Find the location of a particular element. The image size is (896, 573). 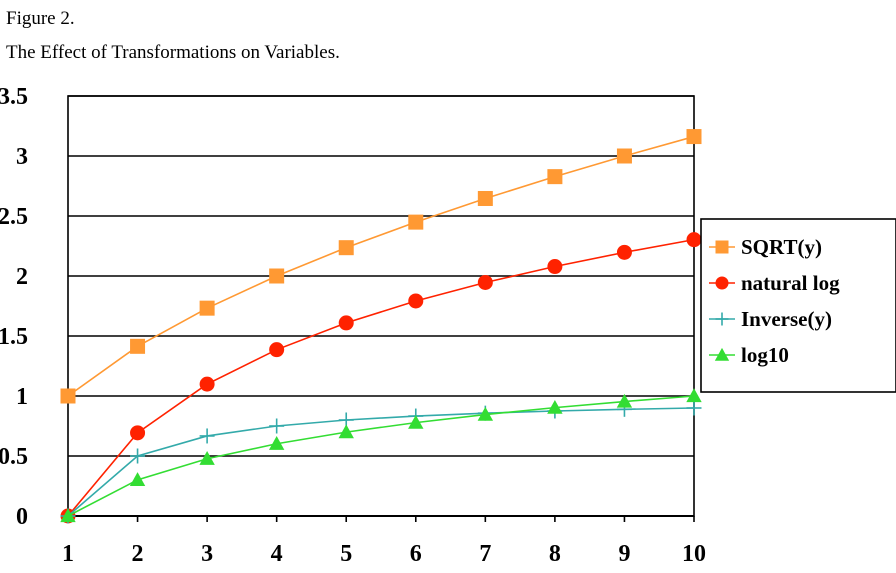

legend-label: SQRT(y) is located at coordinates (781, 247).